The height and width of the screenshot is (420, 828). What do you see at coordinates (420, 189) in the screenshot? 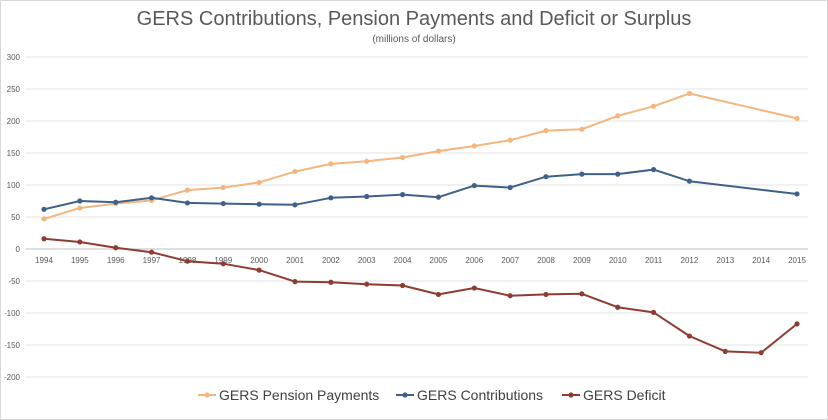
I see `series-line` at bounding box center [420, 189].